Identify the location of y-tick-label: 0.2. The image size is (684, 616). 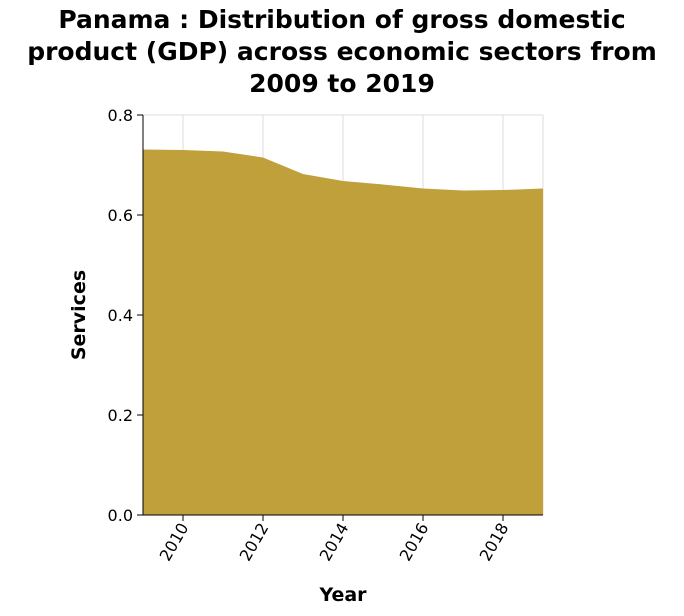
(120, 415).